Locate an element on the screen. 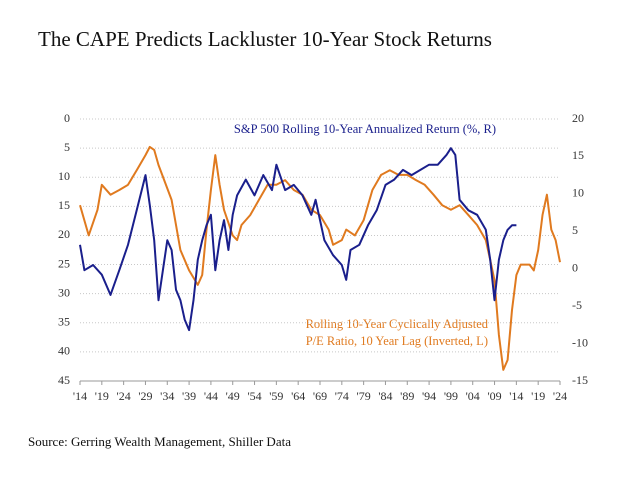 The height and width of the screenshot is (480, 640). annotation: P/E Ratio, 10 Year Lag (Inverted, L) is located at coordinates (397, 341).